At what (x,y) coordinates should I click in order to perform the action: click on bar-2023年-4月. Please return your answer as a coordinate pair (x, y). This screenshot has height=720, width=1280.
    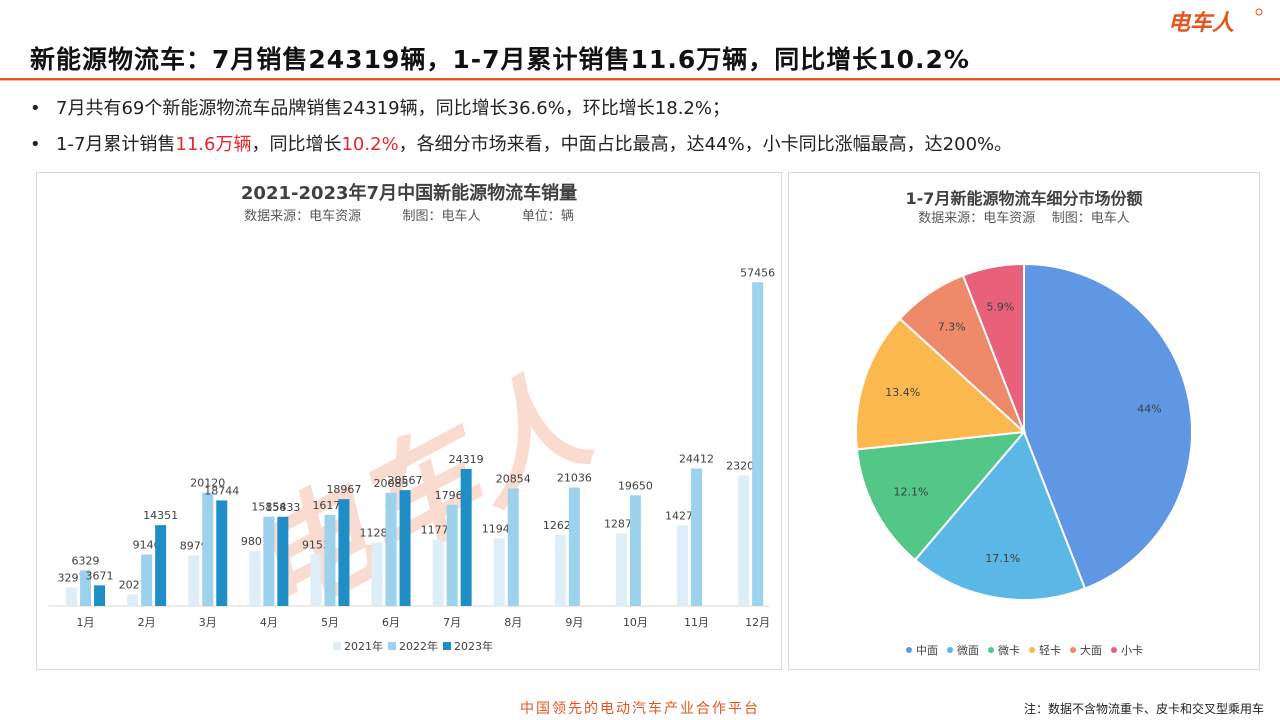
    Looking at the image, I should click on (283, 561).